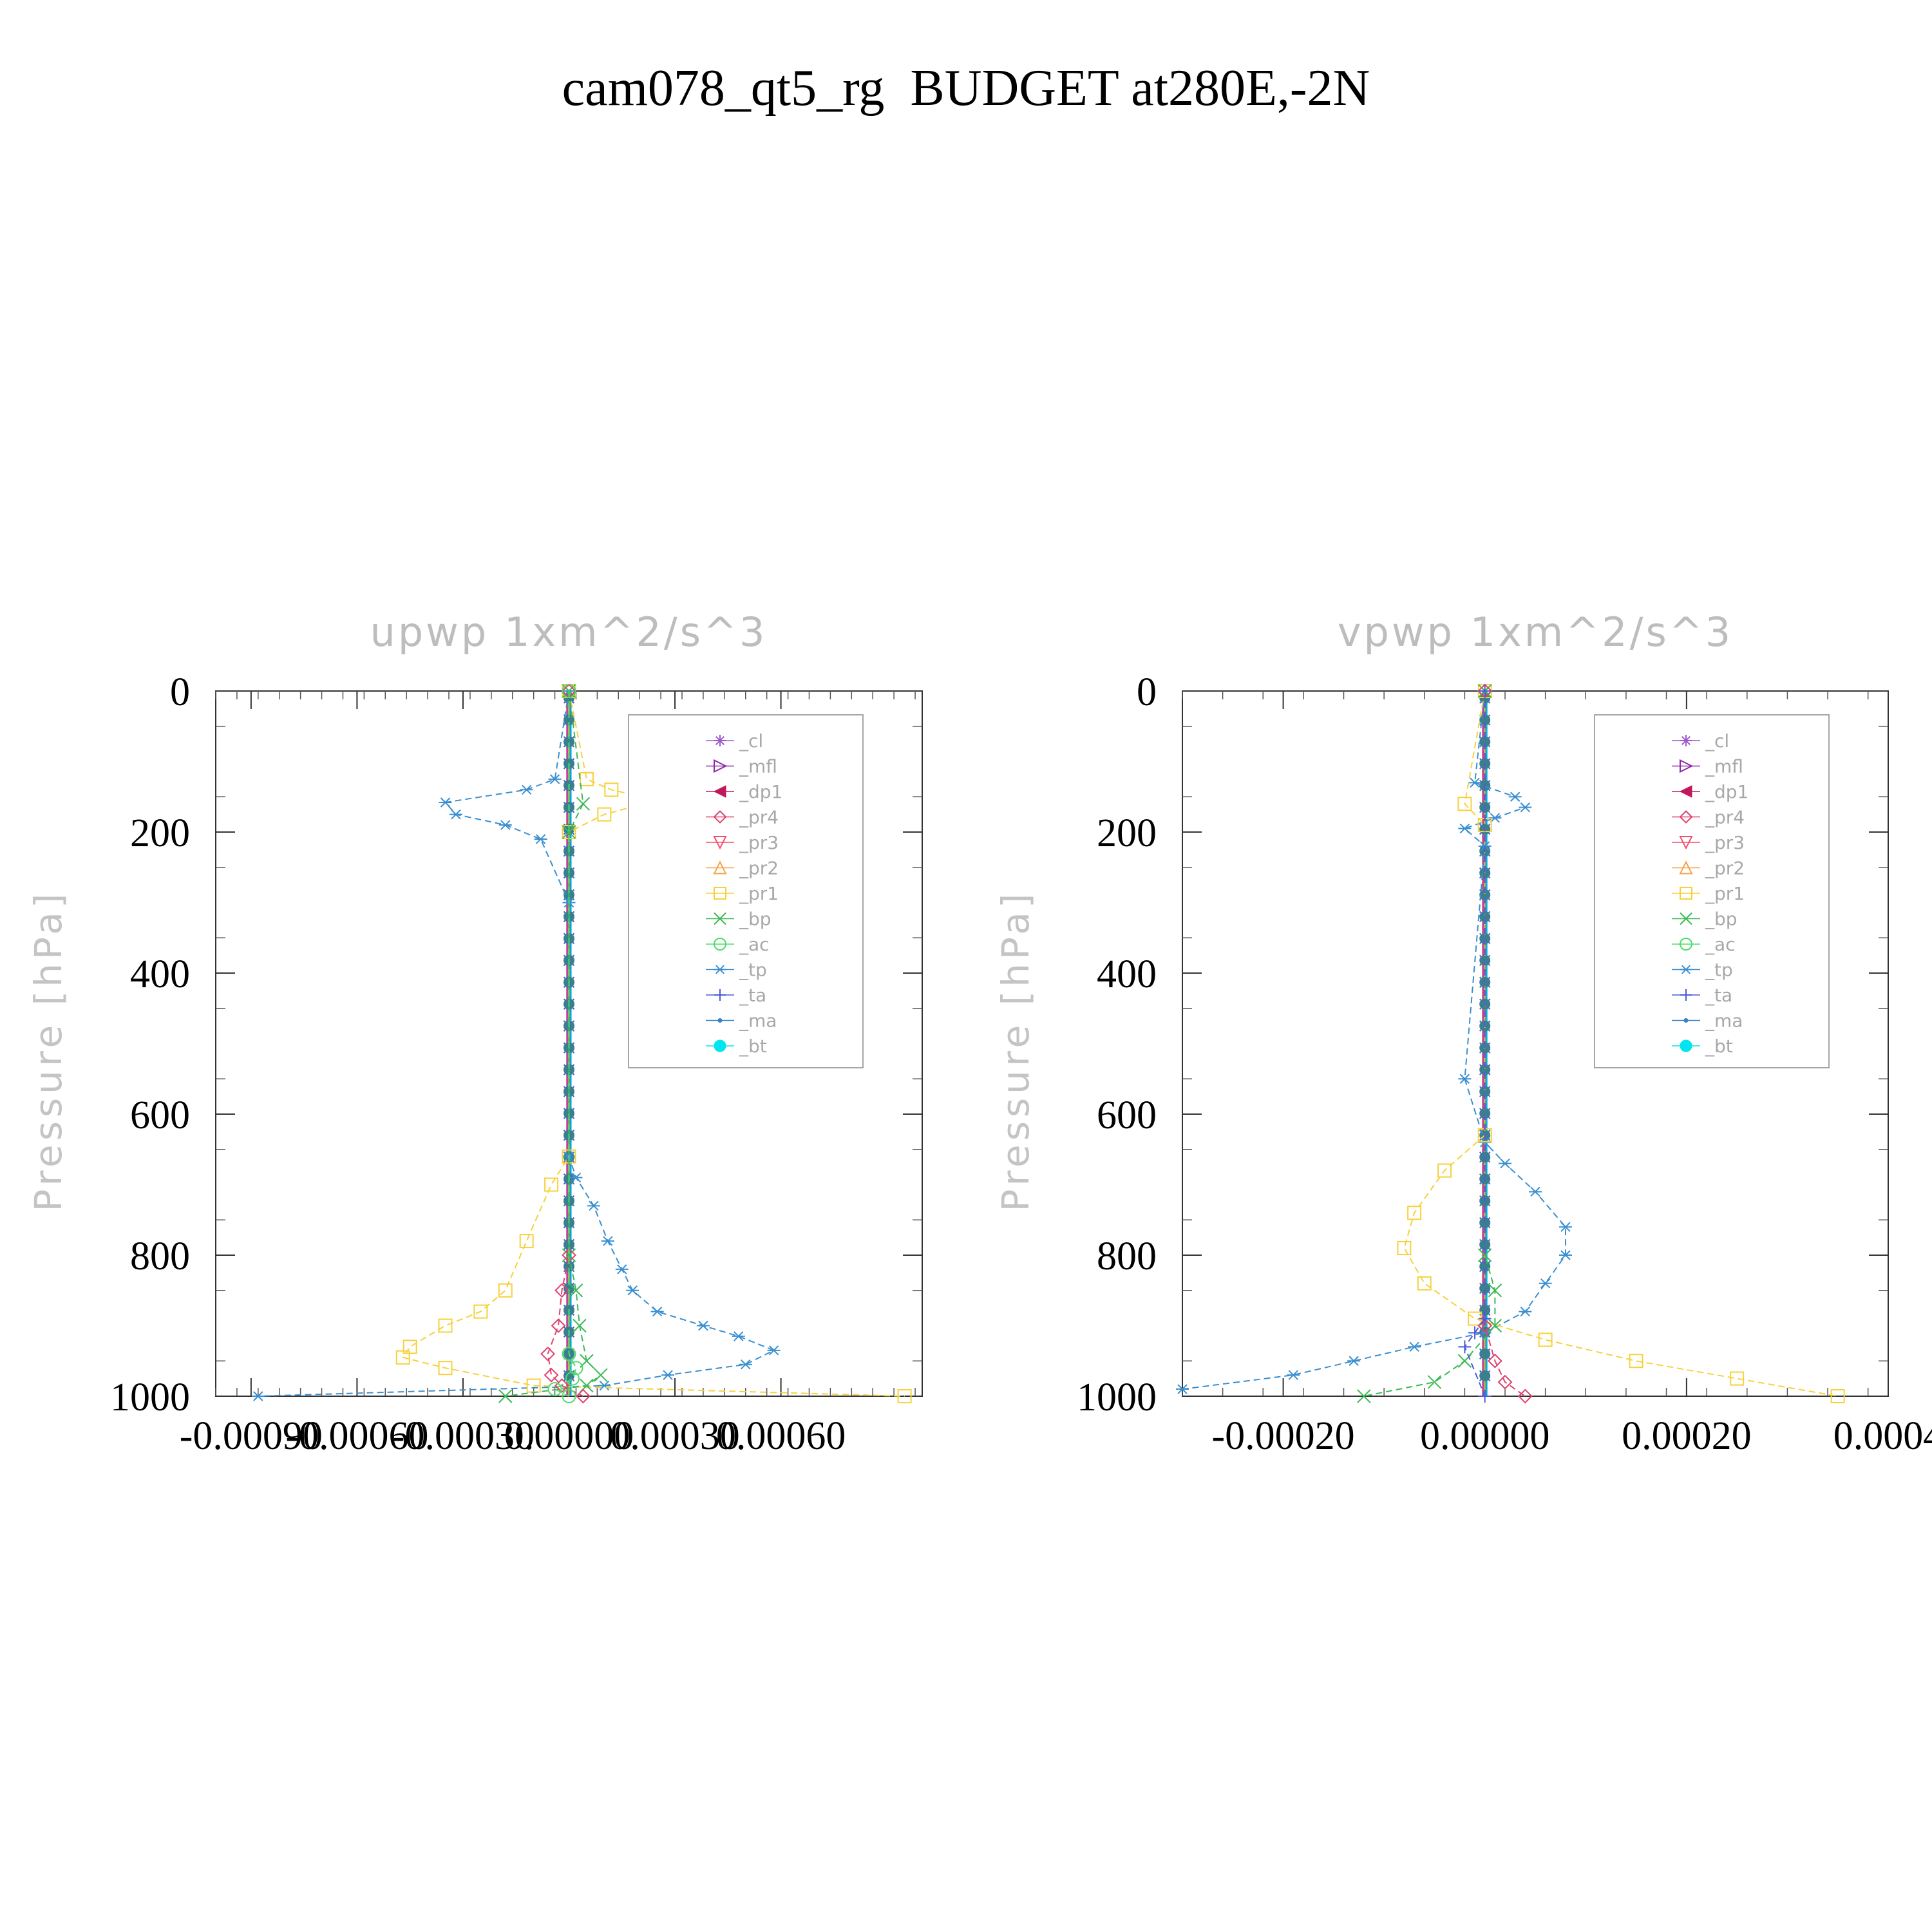 This screenshot has height=1932, width=1932. What do you see at coordinates (1687, 1436) in the screenshot?
I see `x-tick-label: 0.00020` at bounding box center [1687, 1436].